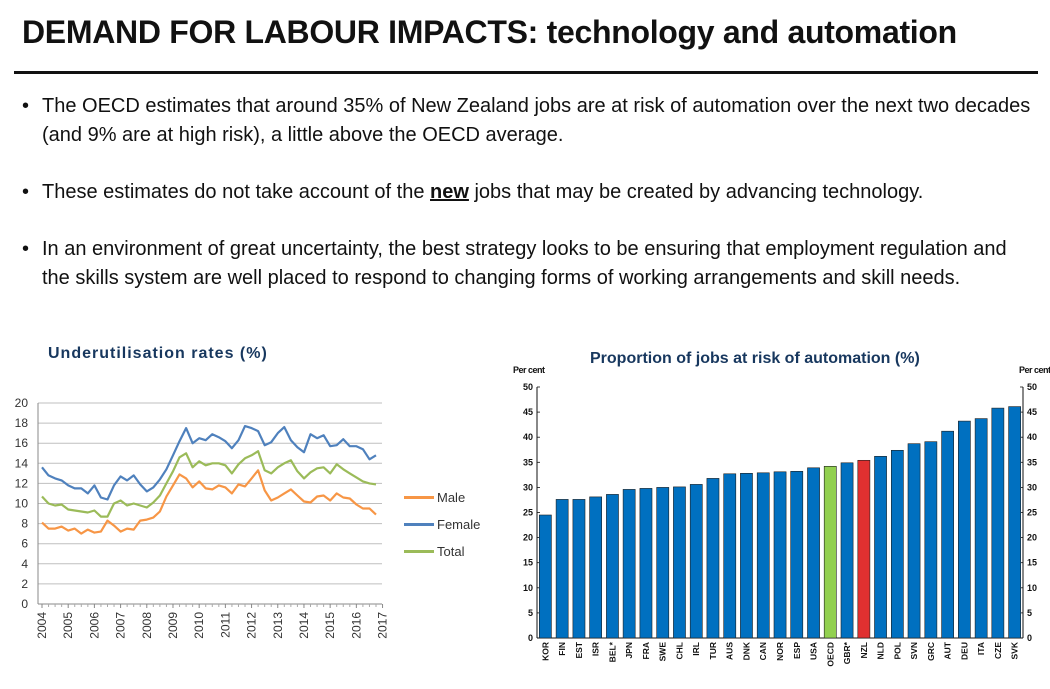 The height and width of the screenshot is (689, 1050). Describe the element at coordinates (529, 370) in the screenshot. I see `bar-y-label-left: Per cent` at that location.